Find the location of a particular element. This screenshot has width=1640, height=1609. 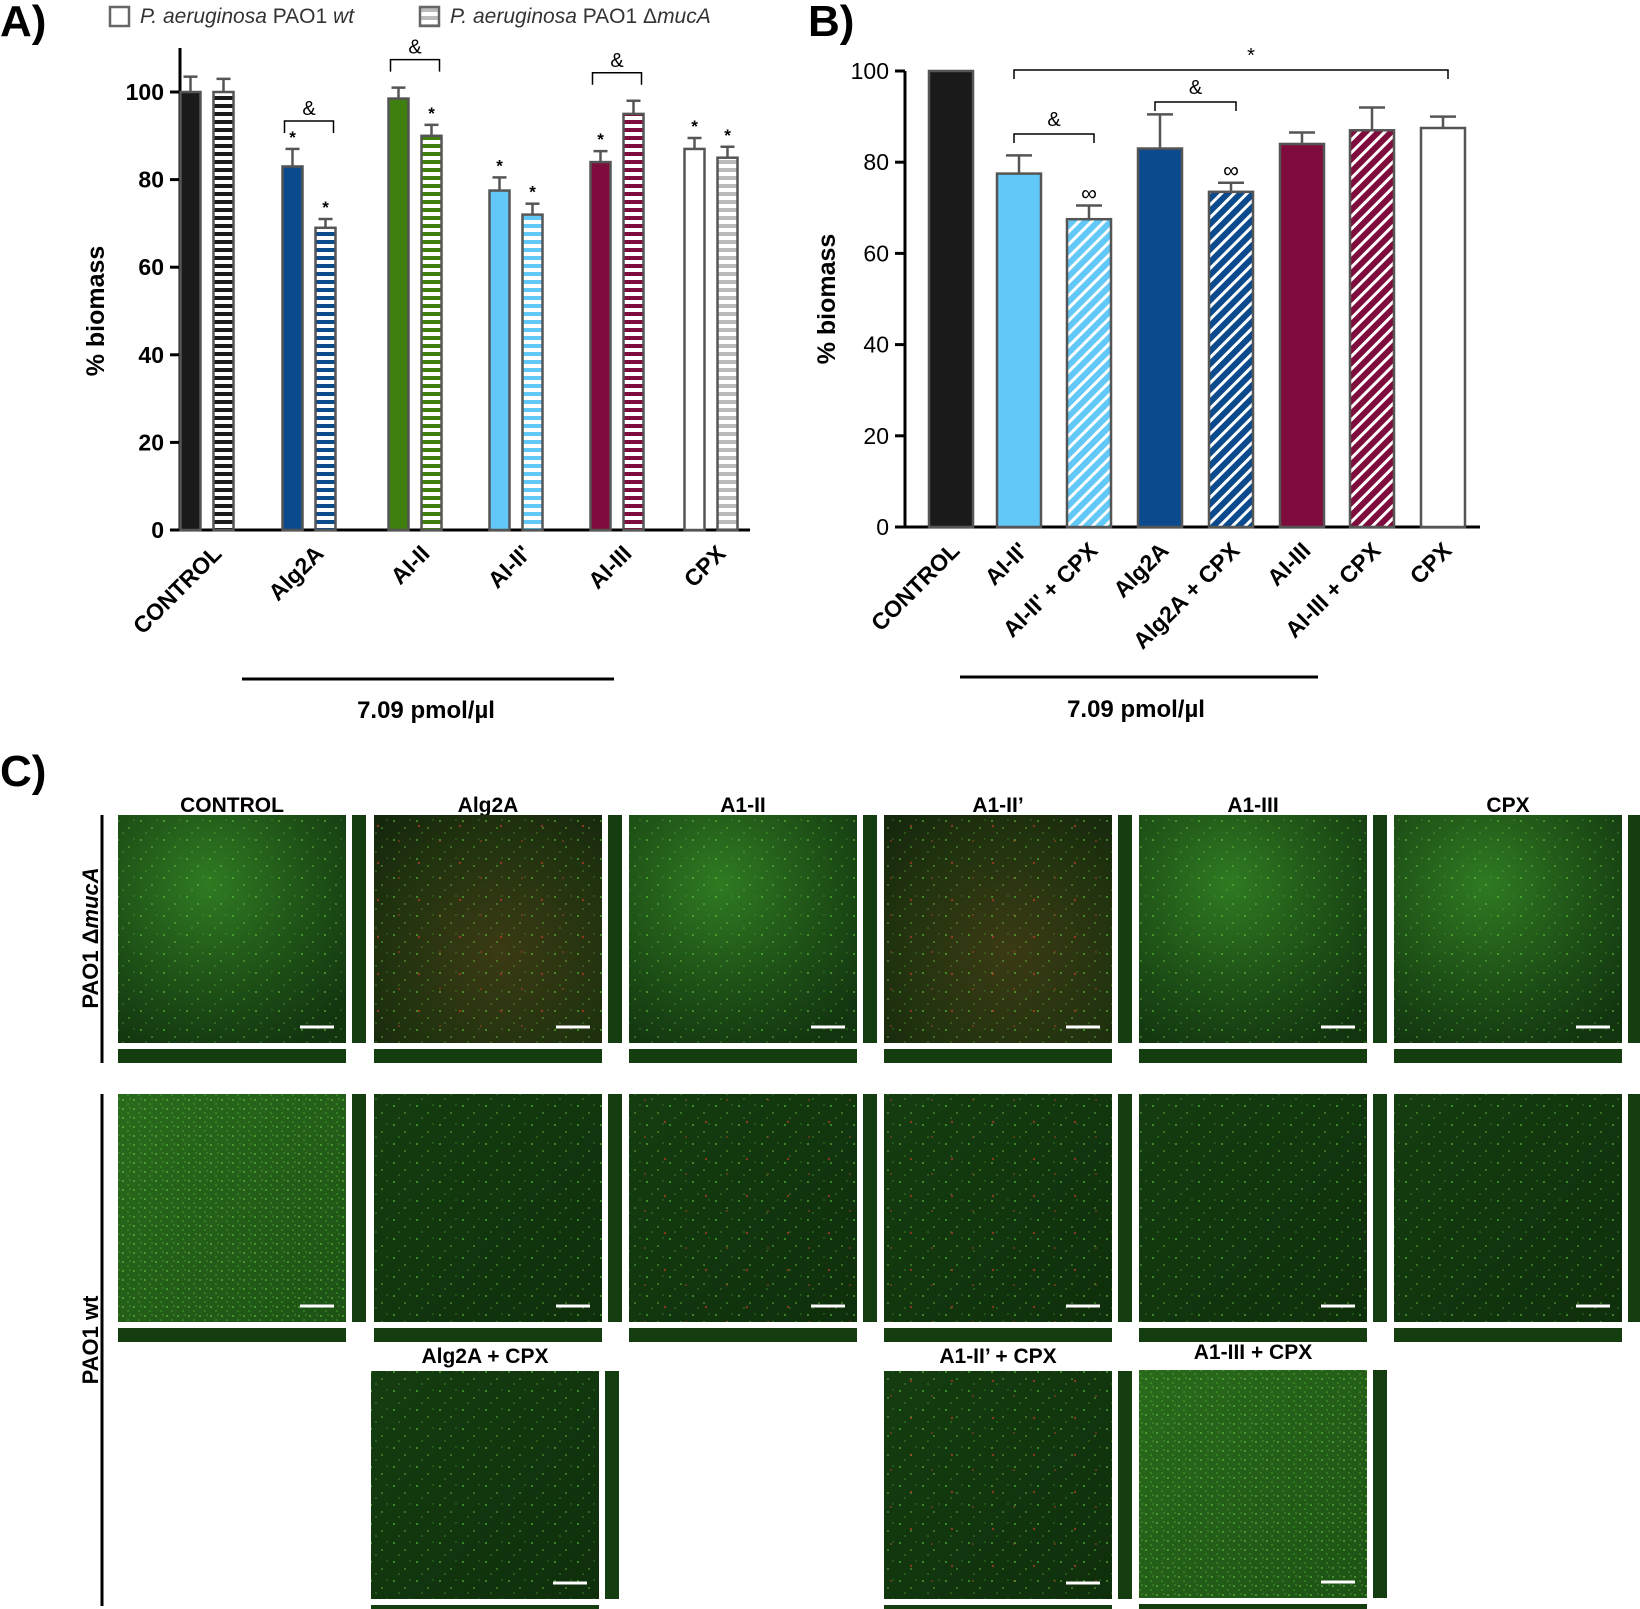

column-label: A1-II is located at coordinates (743, 805).